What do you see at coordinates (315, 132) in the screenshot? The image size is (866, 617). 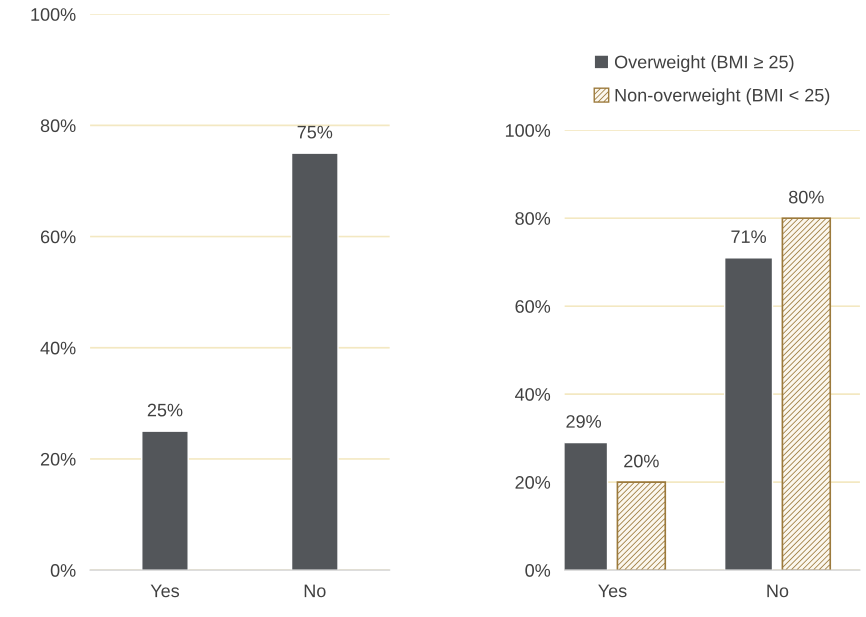 I see `data-label: 75%` at bounding box center [315, 132].